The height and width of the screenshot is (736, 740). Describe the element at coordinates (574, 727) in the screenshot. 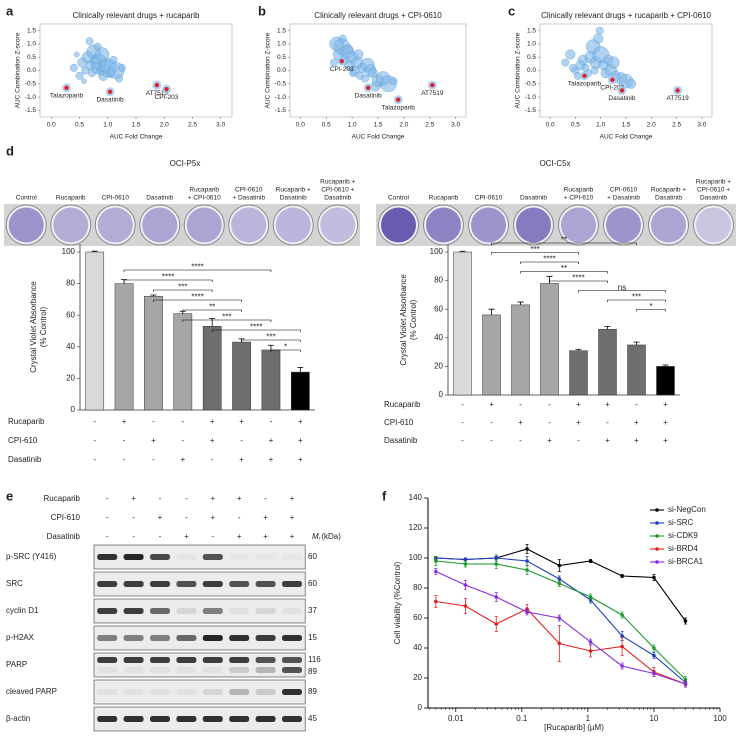

I see `x-axis-label: [Rucaparib] (μM)` at that location.